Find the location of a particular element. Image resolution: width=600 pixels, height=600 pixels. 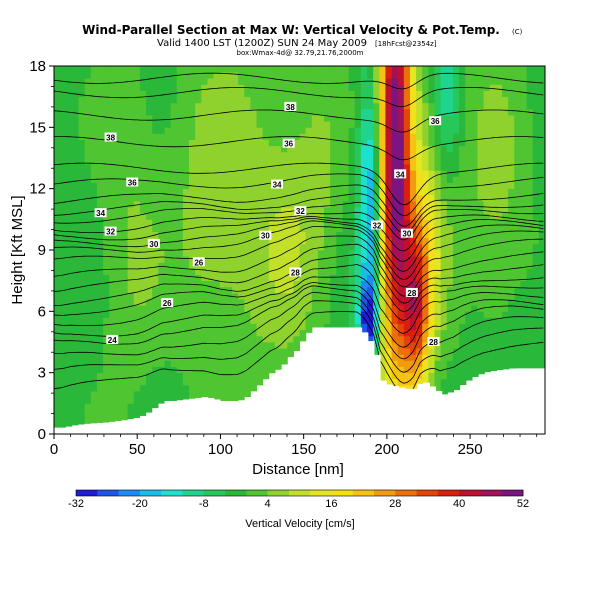

colorbar-segment is located at coordinates (342, 493).